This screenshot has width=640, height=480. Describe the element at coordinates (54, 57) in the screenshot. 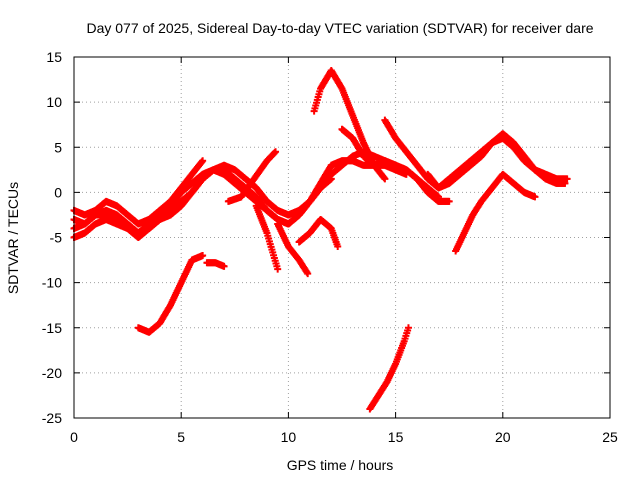

I see `y-tick-label: 15` at that location.